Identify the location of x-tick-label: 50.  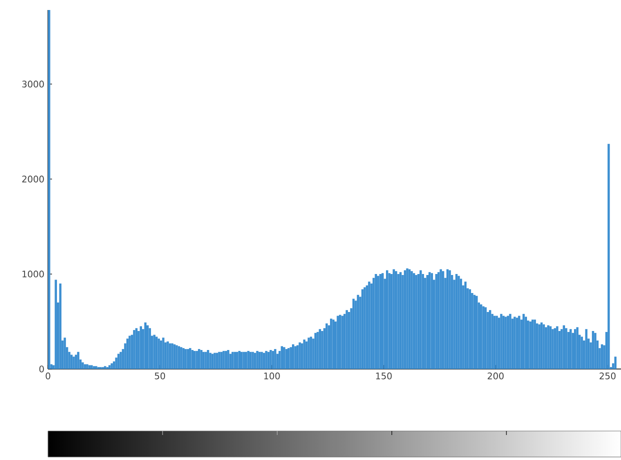
(160, 376).